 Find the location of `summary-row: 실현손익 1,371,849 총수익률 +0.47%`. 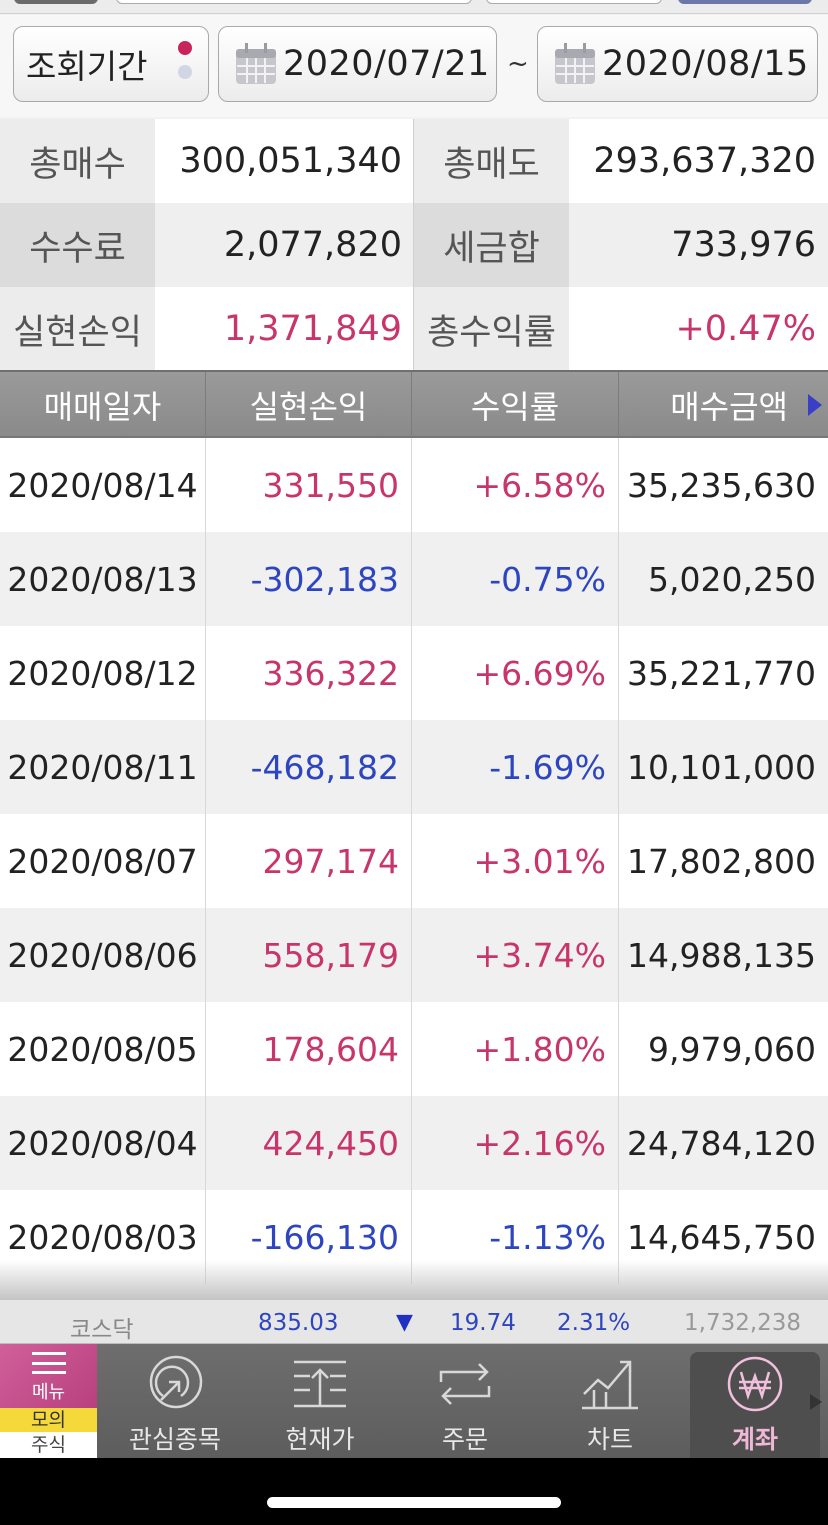

summary-row: 실현손익 1,371,849 총수익률 +0.47% is located at coordinates (414, 329).